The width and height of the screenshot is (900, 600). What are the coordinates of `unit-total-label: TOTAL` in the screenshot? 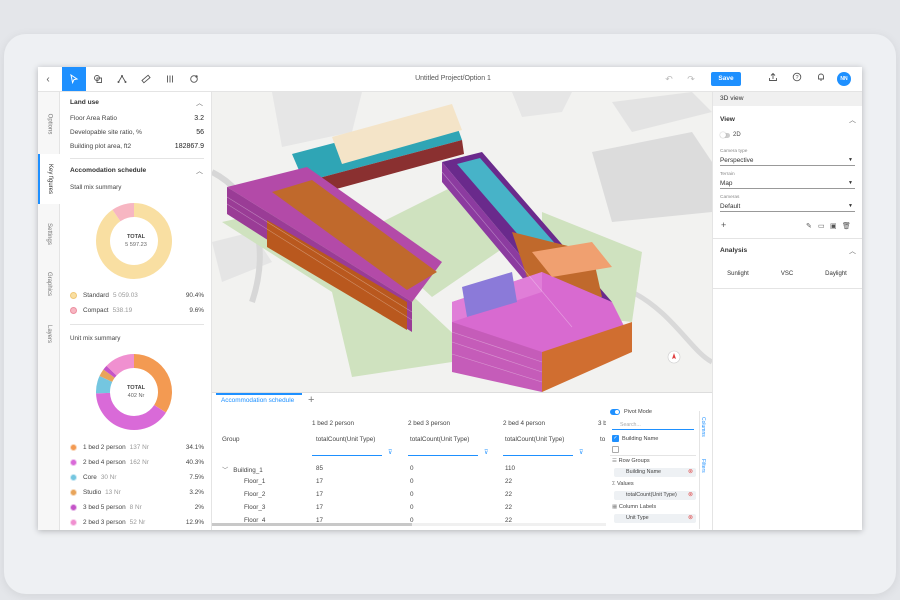 It's located at (136, 388).